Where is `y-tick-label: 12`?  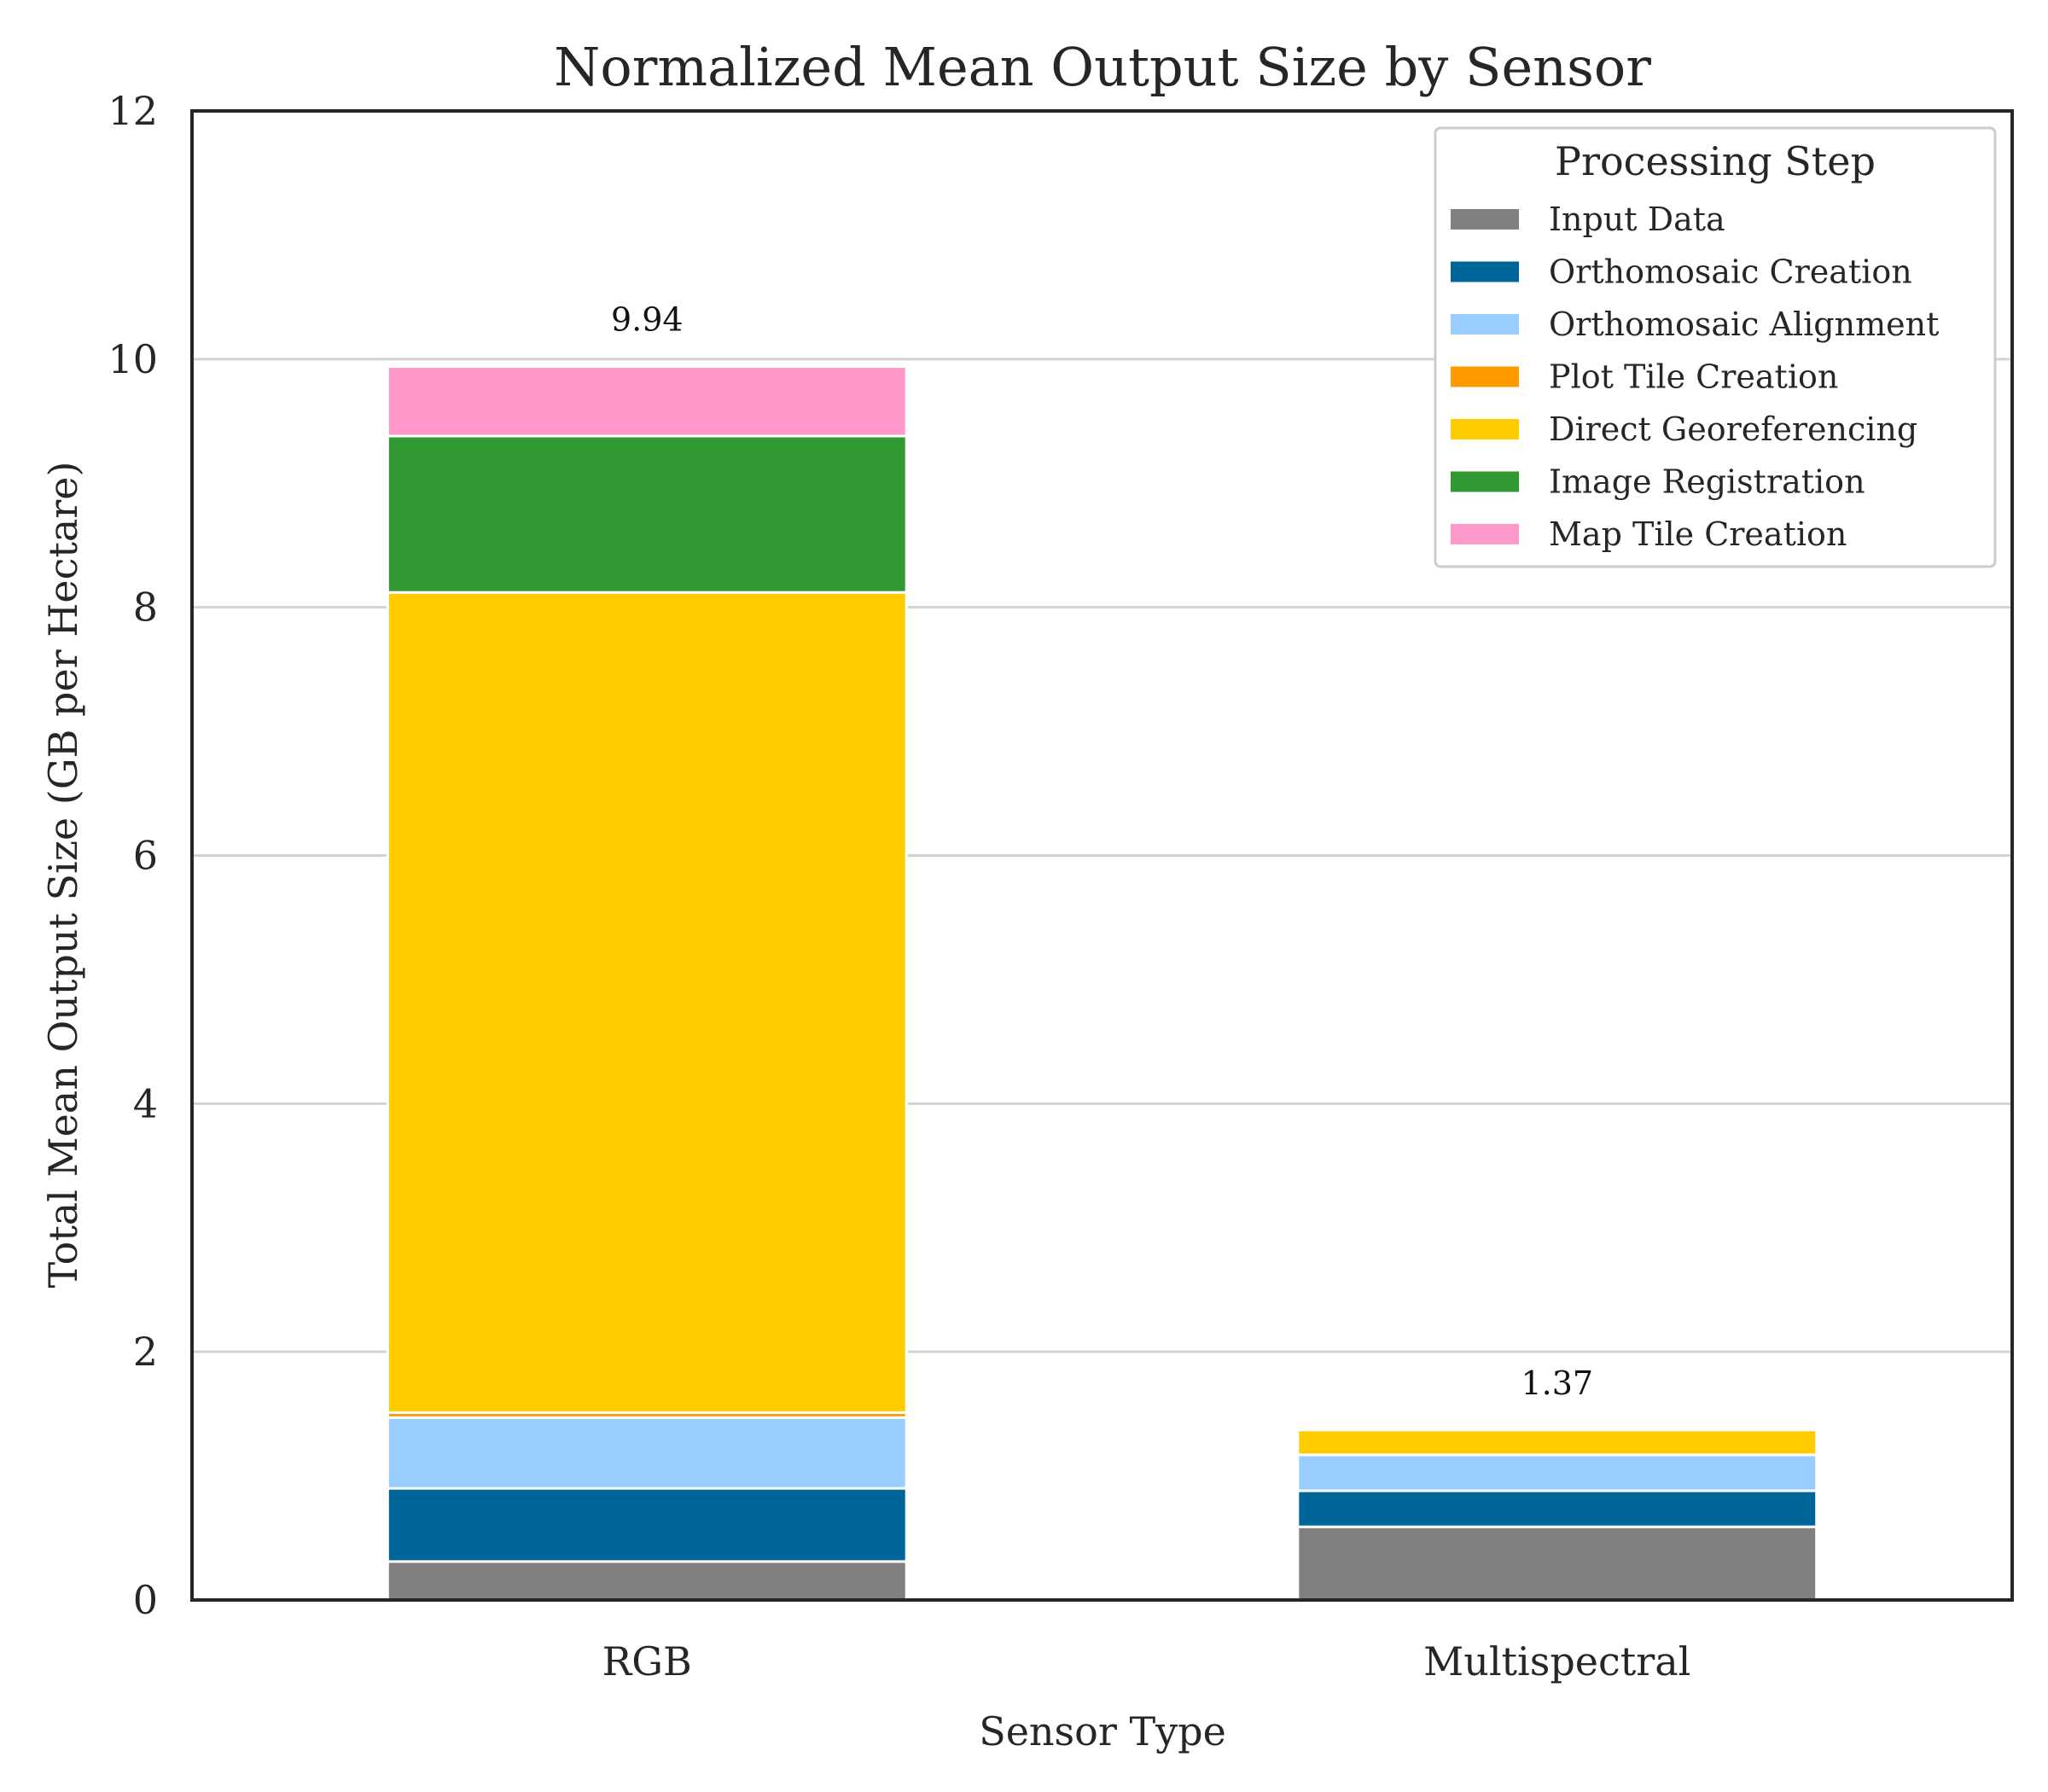
y-tick-label: 12 is located at coordinates (133, 111).